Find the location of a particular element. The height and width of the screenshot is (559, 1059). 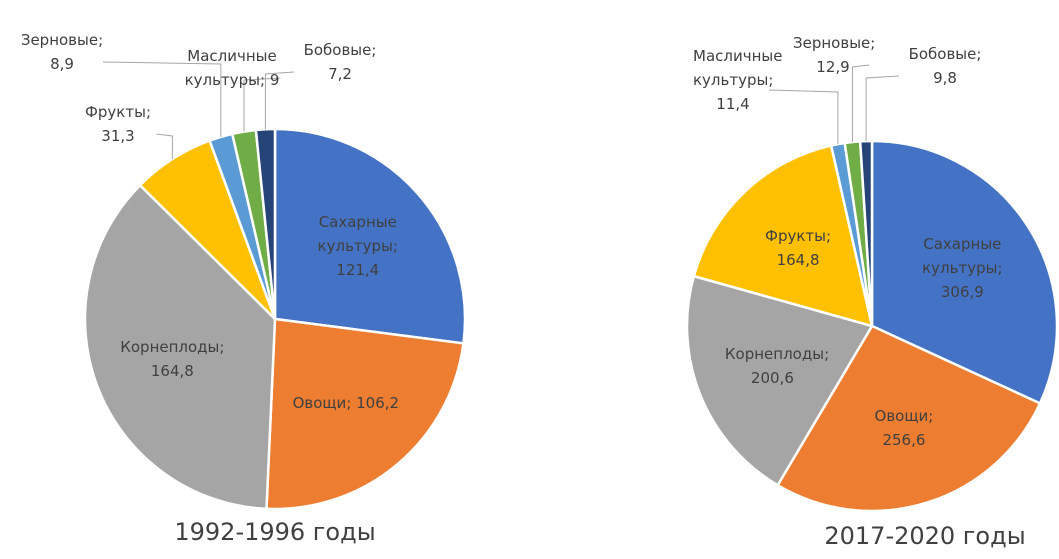

value-label: 9 is located at coordinates (274, 80).